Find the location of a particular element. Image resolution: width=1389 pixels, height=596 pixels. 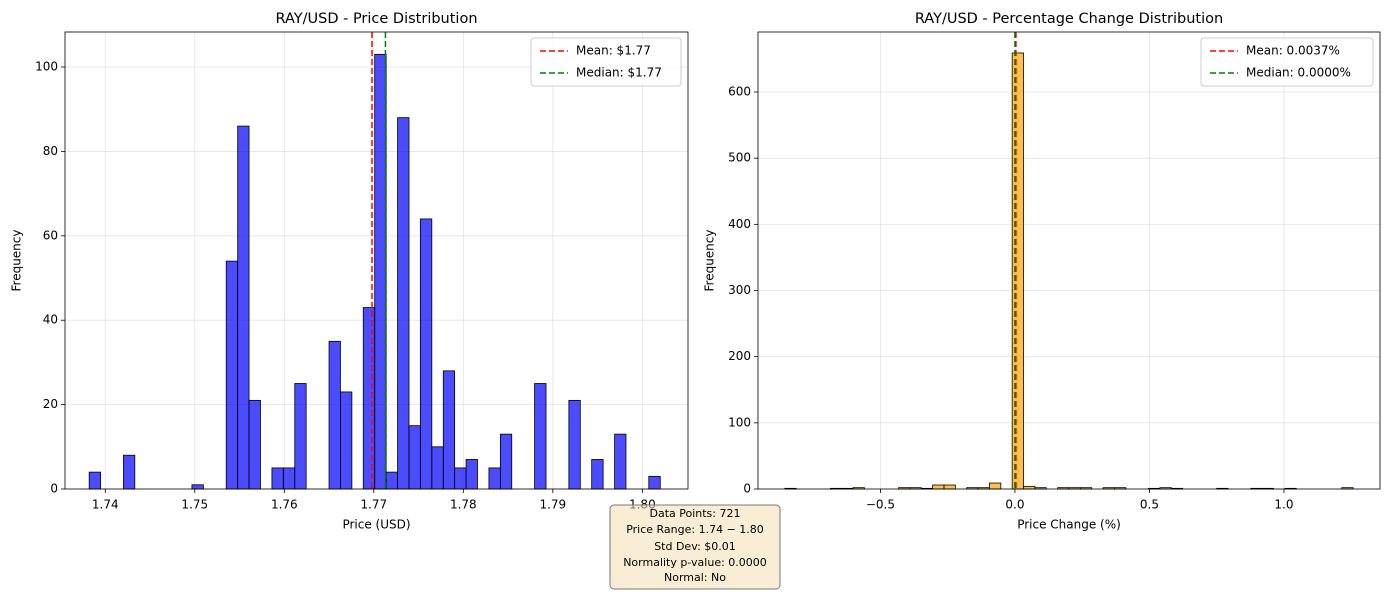

legend-label: Mean: 0.0037% is located at coordinates (1293, 51).